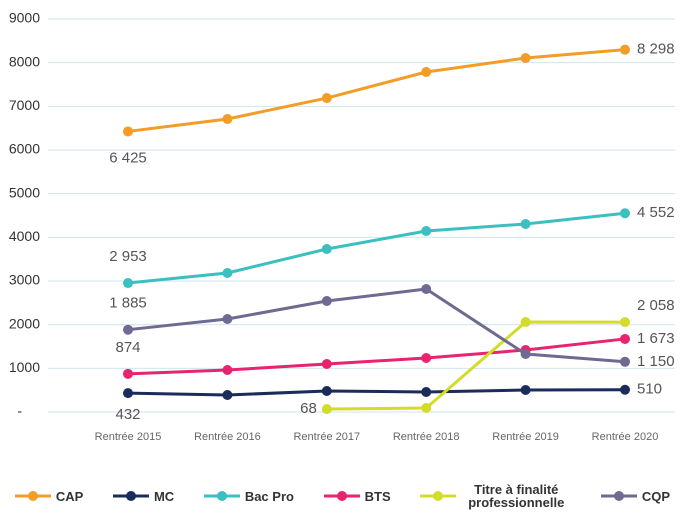  I want to click on x-tick-label: Rentrée 2018, so click(426, 437).